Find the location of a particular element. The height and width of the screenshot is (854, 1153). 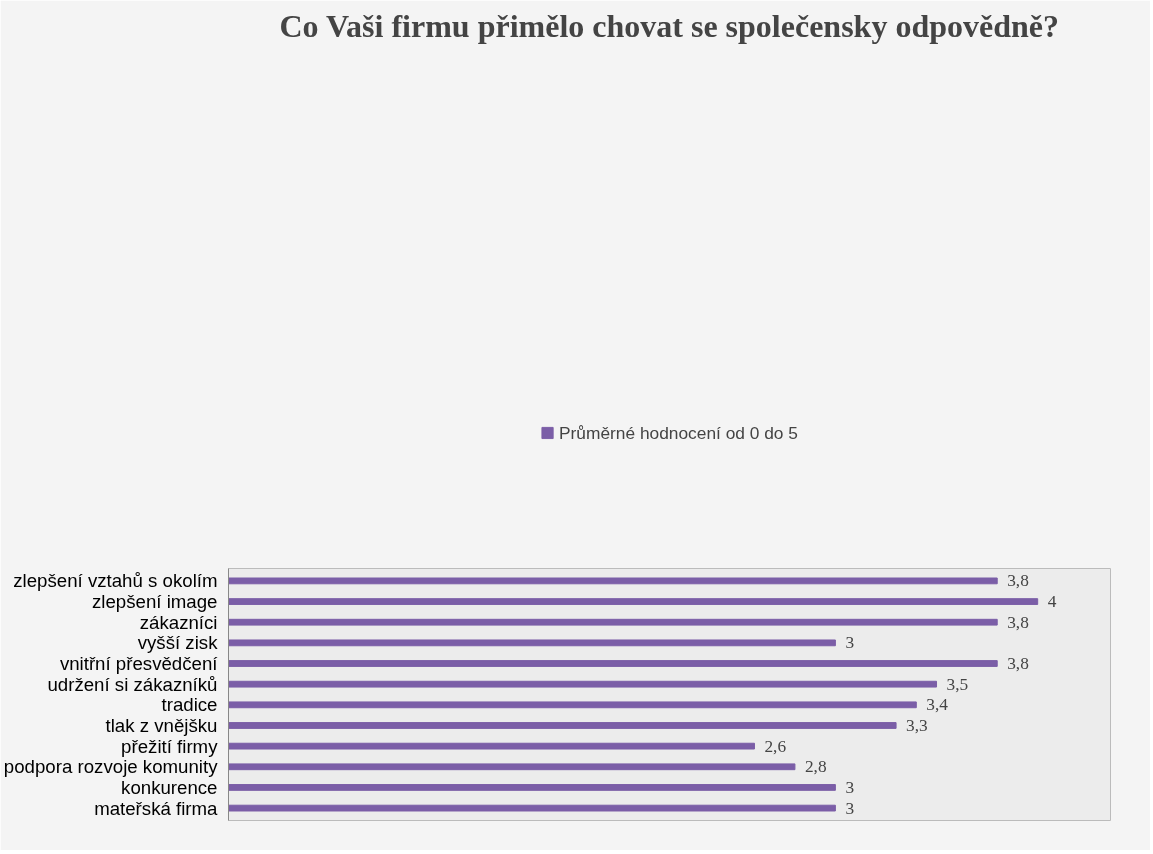

y-tick-label: vyšší zisk is located at coordinates (178, 643).